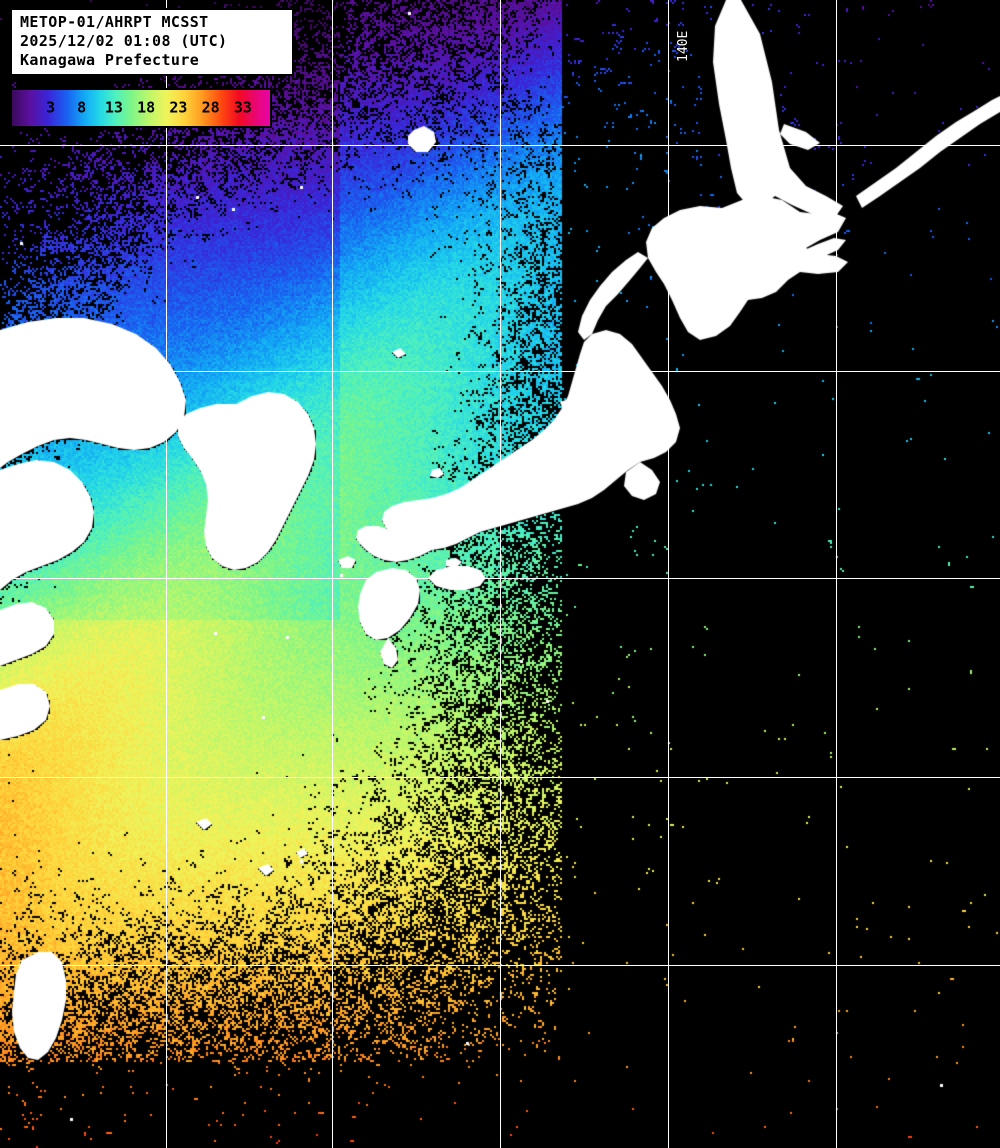  Describe the element at coordinates (51, 107) in the screenshot. I see `colorbar-tick-3: 3` at that location.